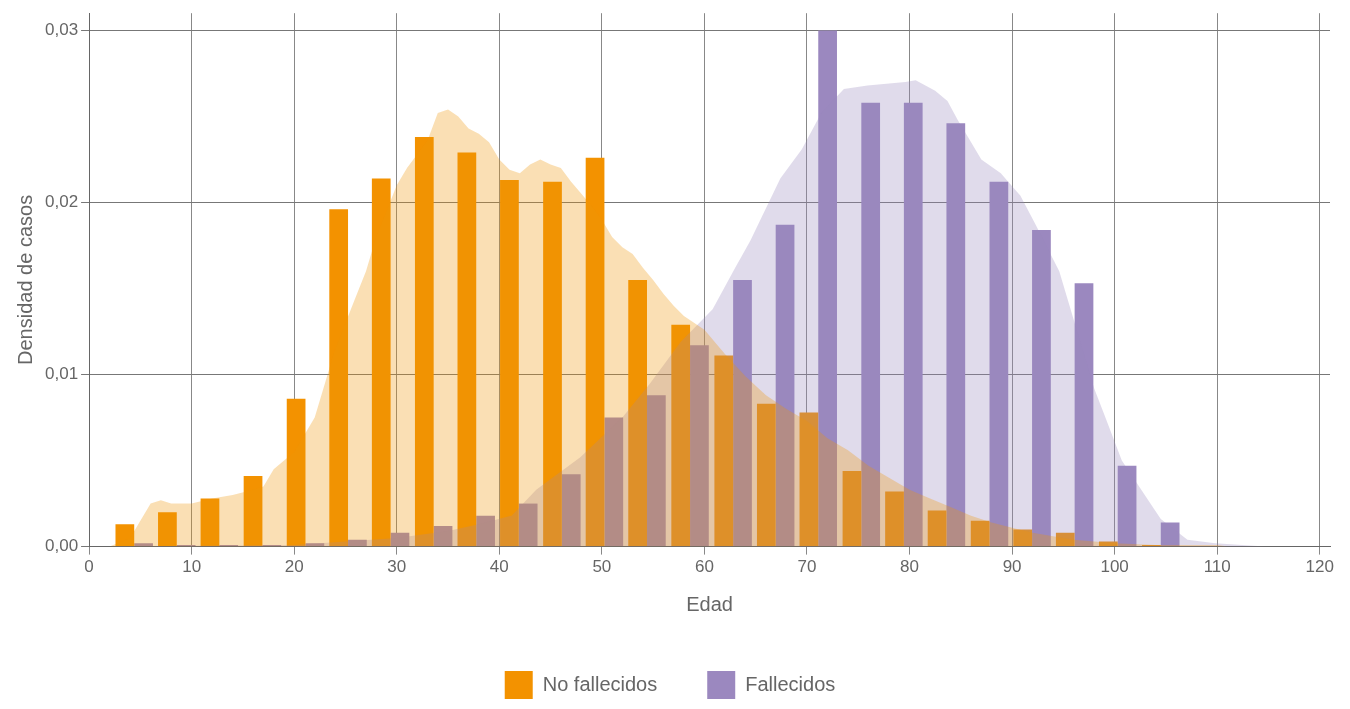 The image size is (1350, 709). What do you see at coordinates (807, 567) in the screenshot?
I see `x-tick-label: 70` at bounding box center [807, 567].